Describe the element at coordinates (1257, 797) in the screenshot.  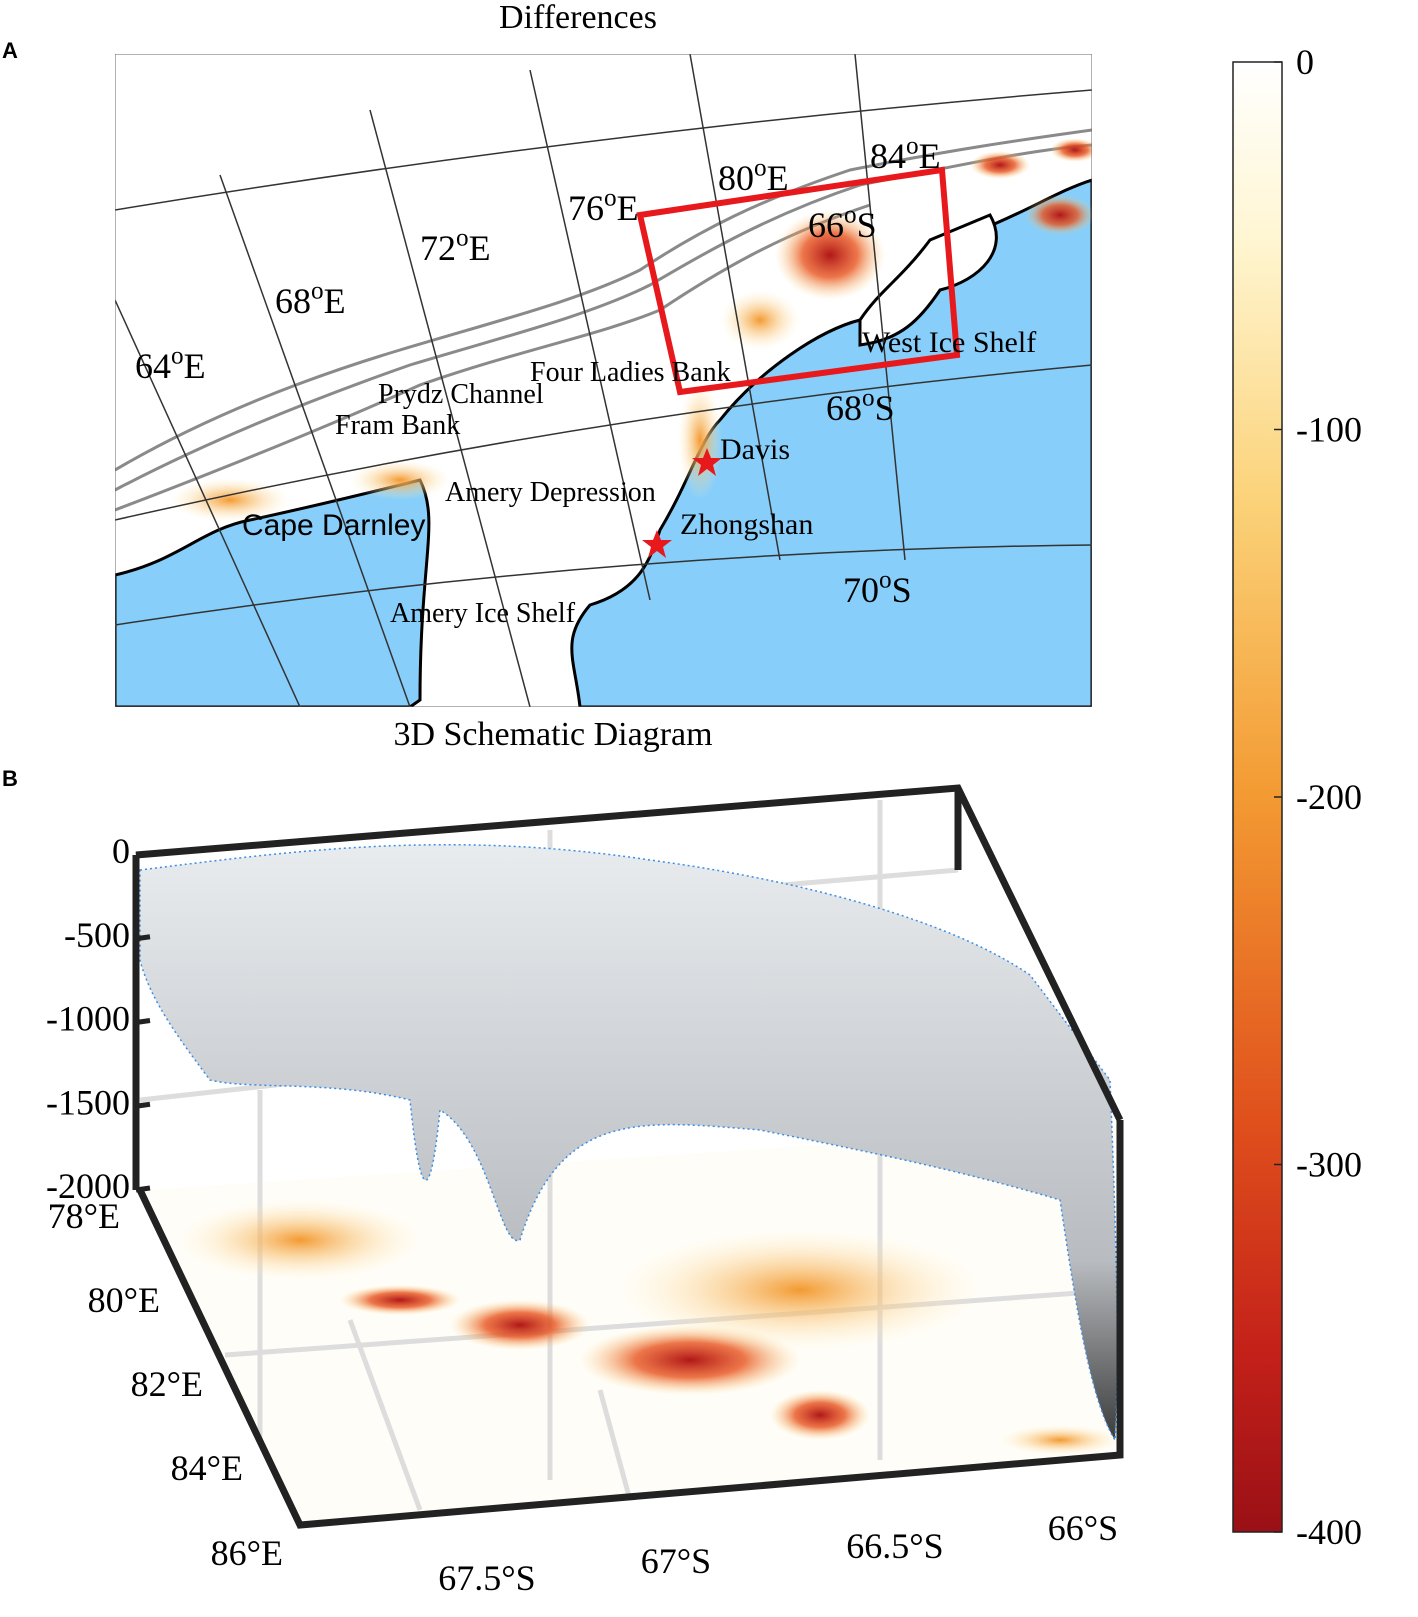
I see `colorbar` at that location.